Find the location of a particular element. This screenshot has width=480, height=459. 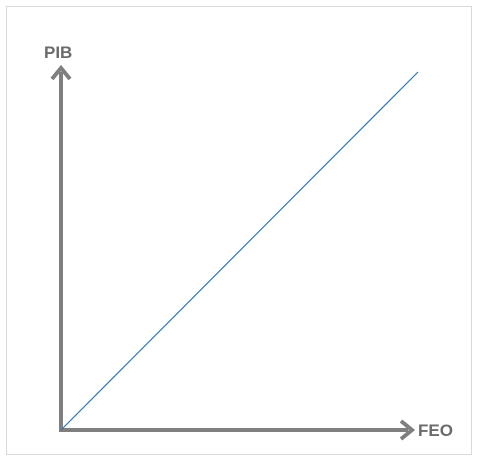

x-axis-label: FEO is located at coordinates (435, 430).